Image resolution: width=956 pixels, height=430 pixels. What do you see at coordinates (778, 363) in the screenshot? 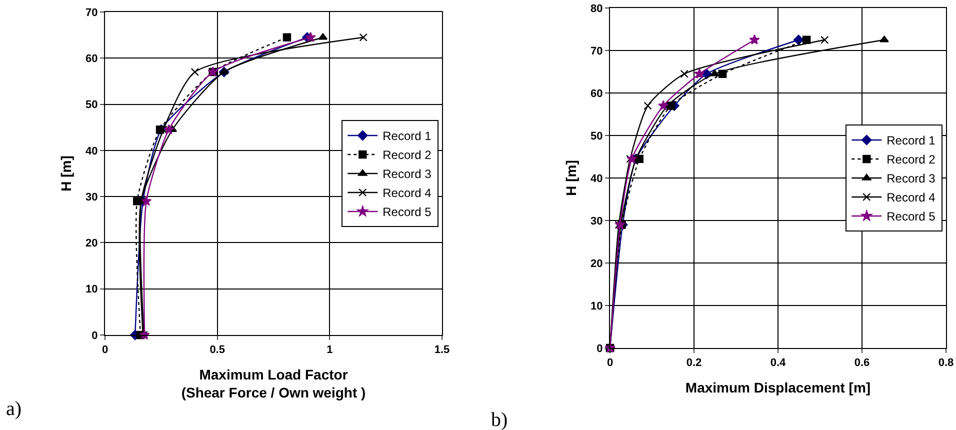
I see `x-tick-label: 0.4` at bounding box center [778, 363].